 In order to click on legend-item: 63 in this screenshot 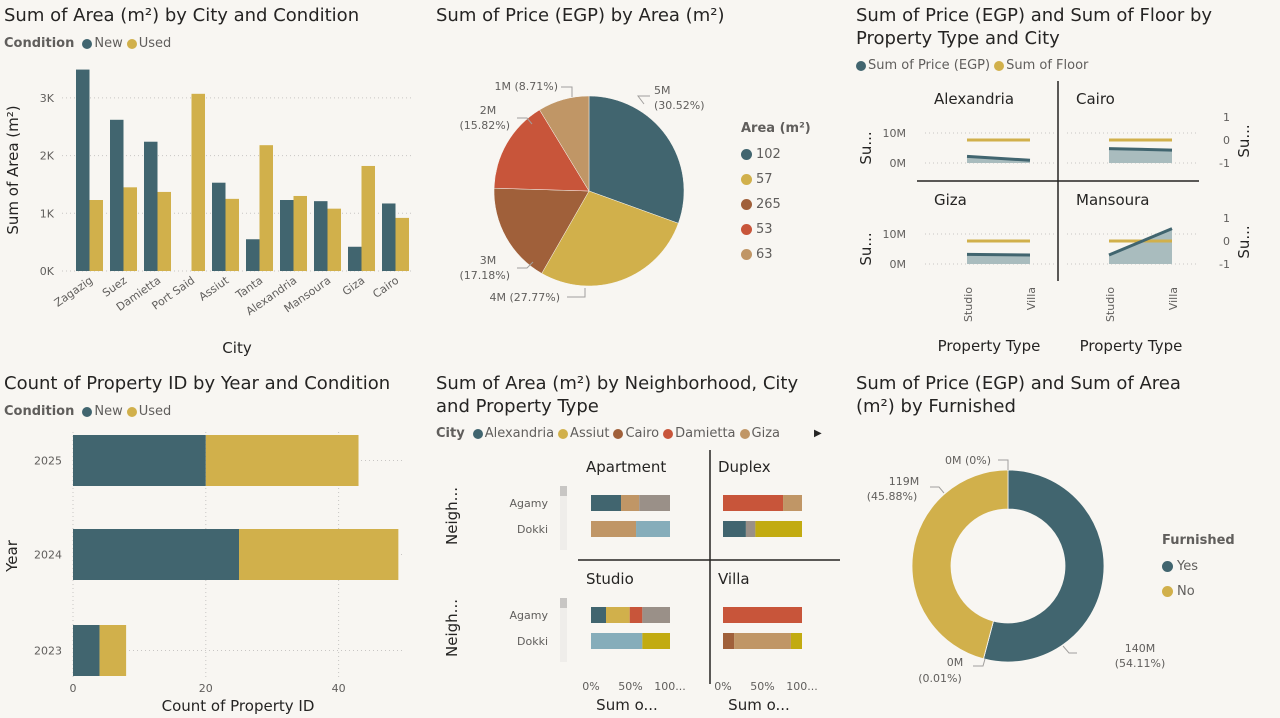, I will do `click(776, 254)`.